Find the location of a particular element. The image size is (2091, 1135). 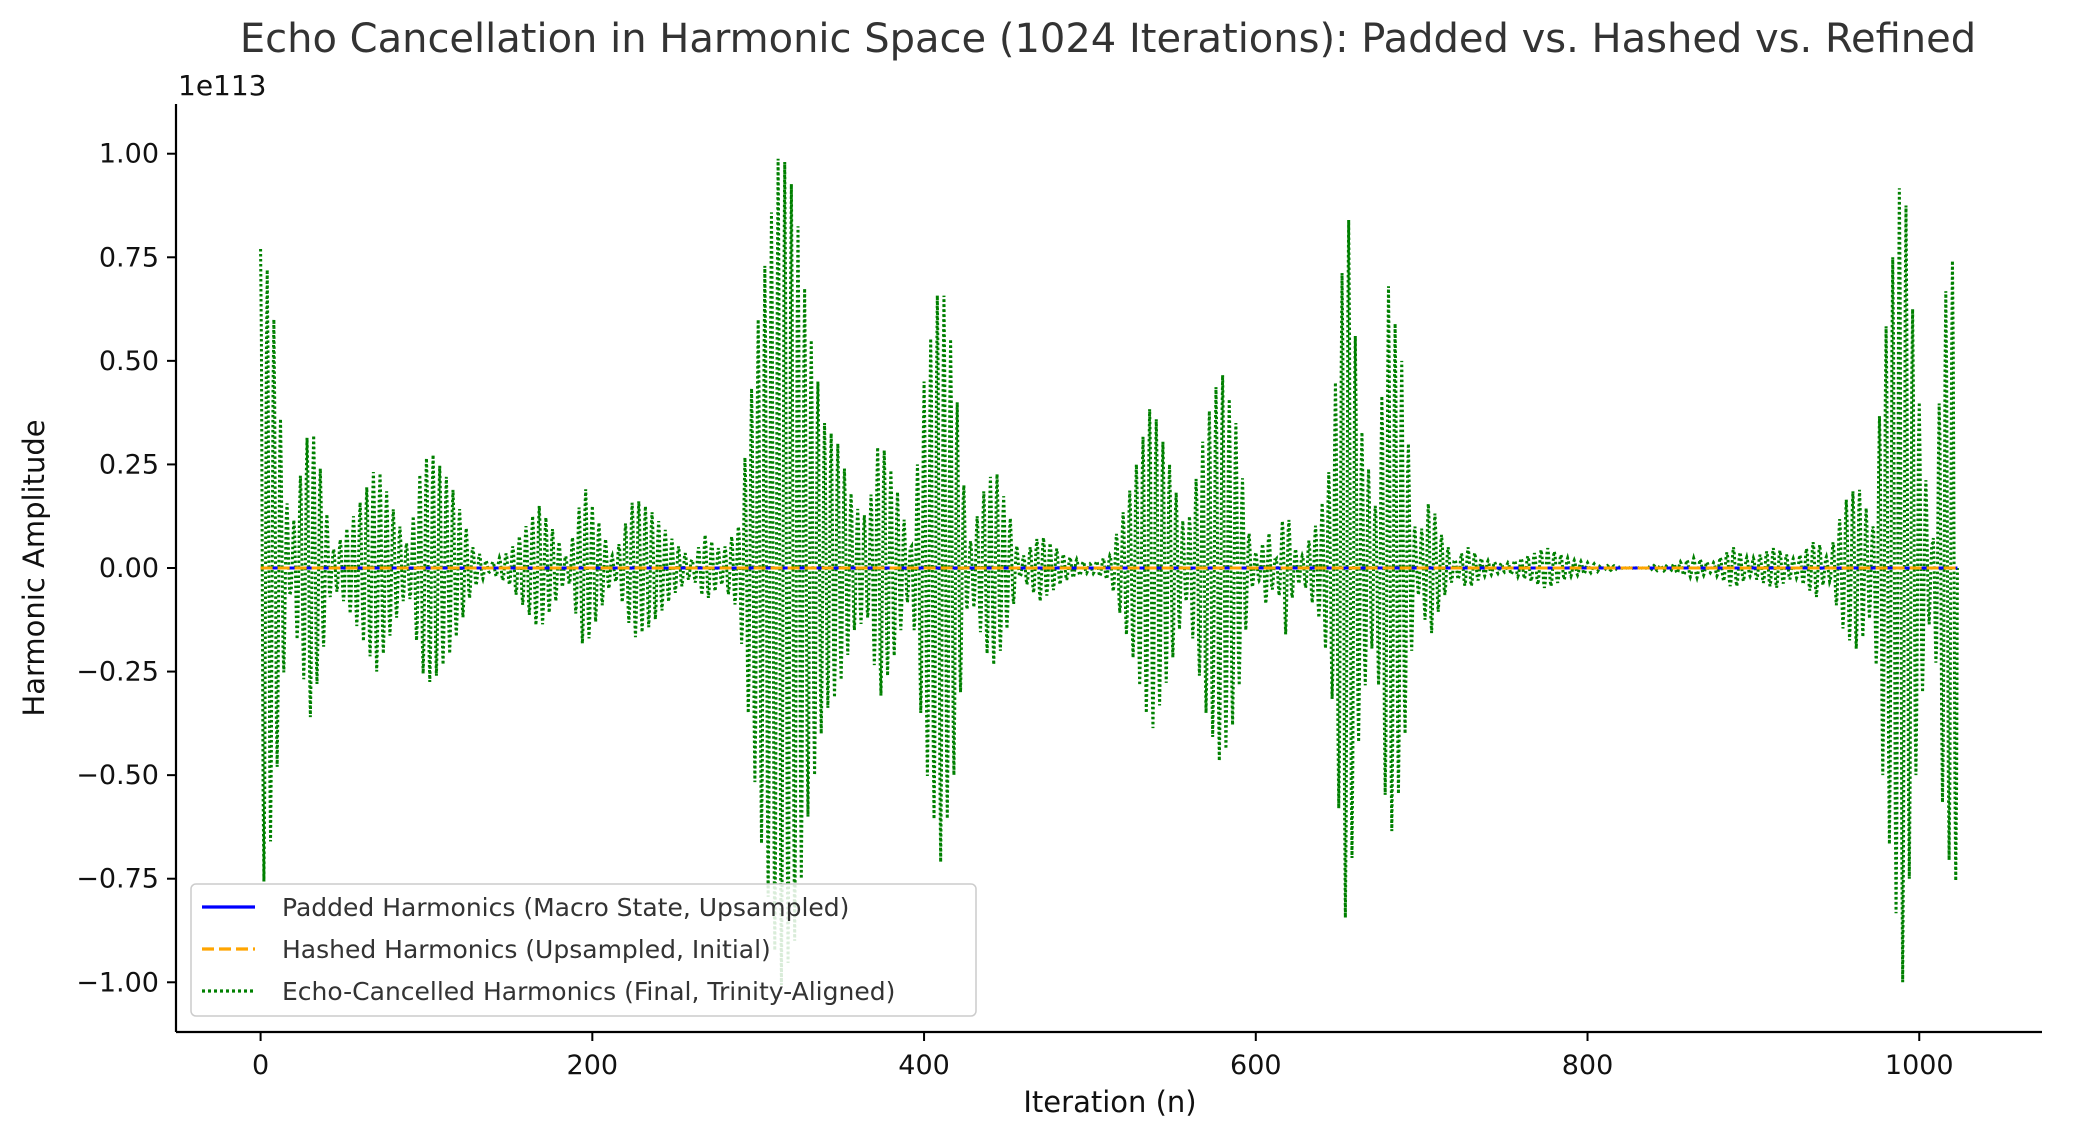

y-axis-ticks: 1.00 0.75 0.50 0.25 0.00 −0.25 −0.50 −0.75 −1.00 is located at coordinates (126, 568).